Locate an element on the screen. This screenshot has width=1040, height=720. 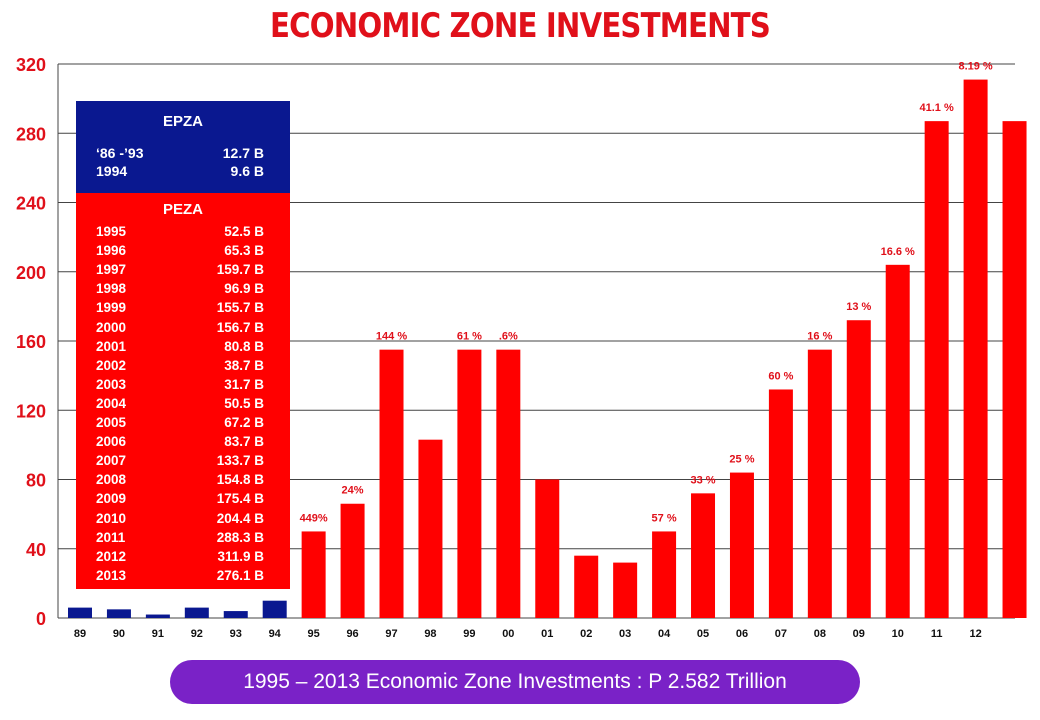
peza-row: 2011 288.3 B is located at coordinates (180, 539).